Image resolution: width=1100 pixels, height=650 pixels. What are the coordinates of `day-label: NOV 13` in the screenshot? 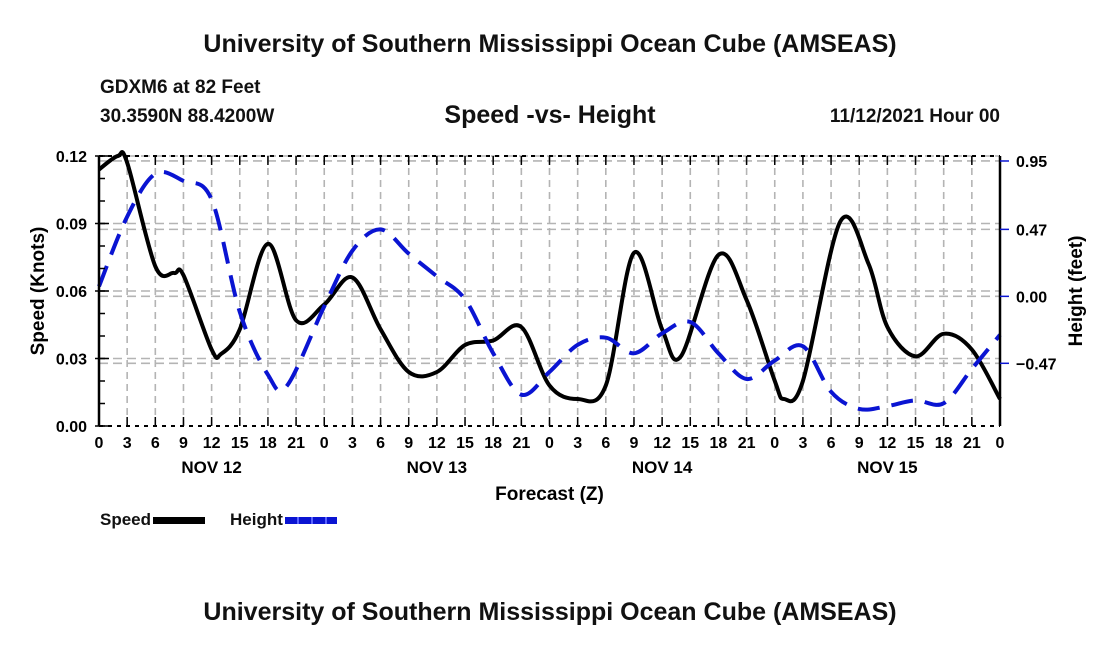 It's located at (437, 467).